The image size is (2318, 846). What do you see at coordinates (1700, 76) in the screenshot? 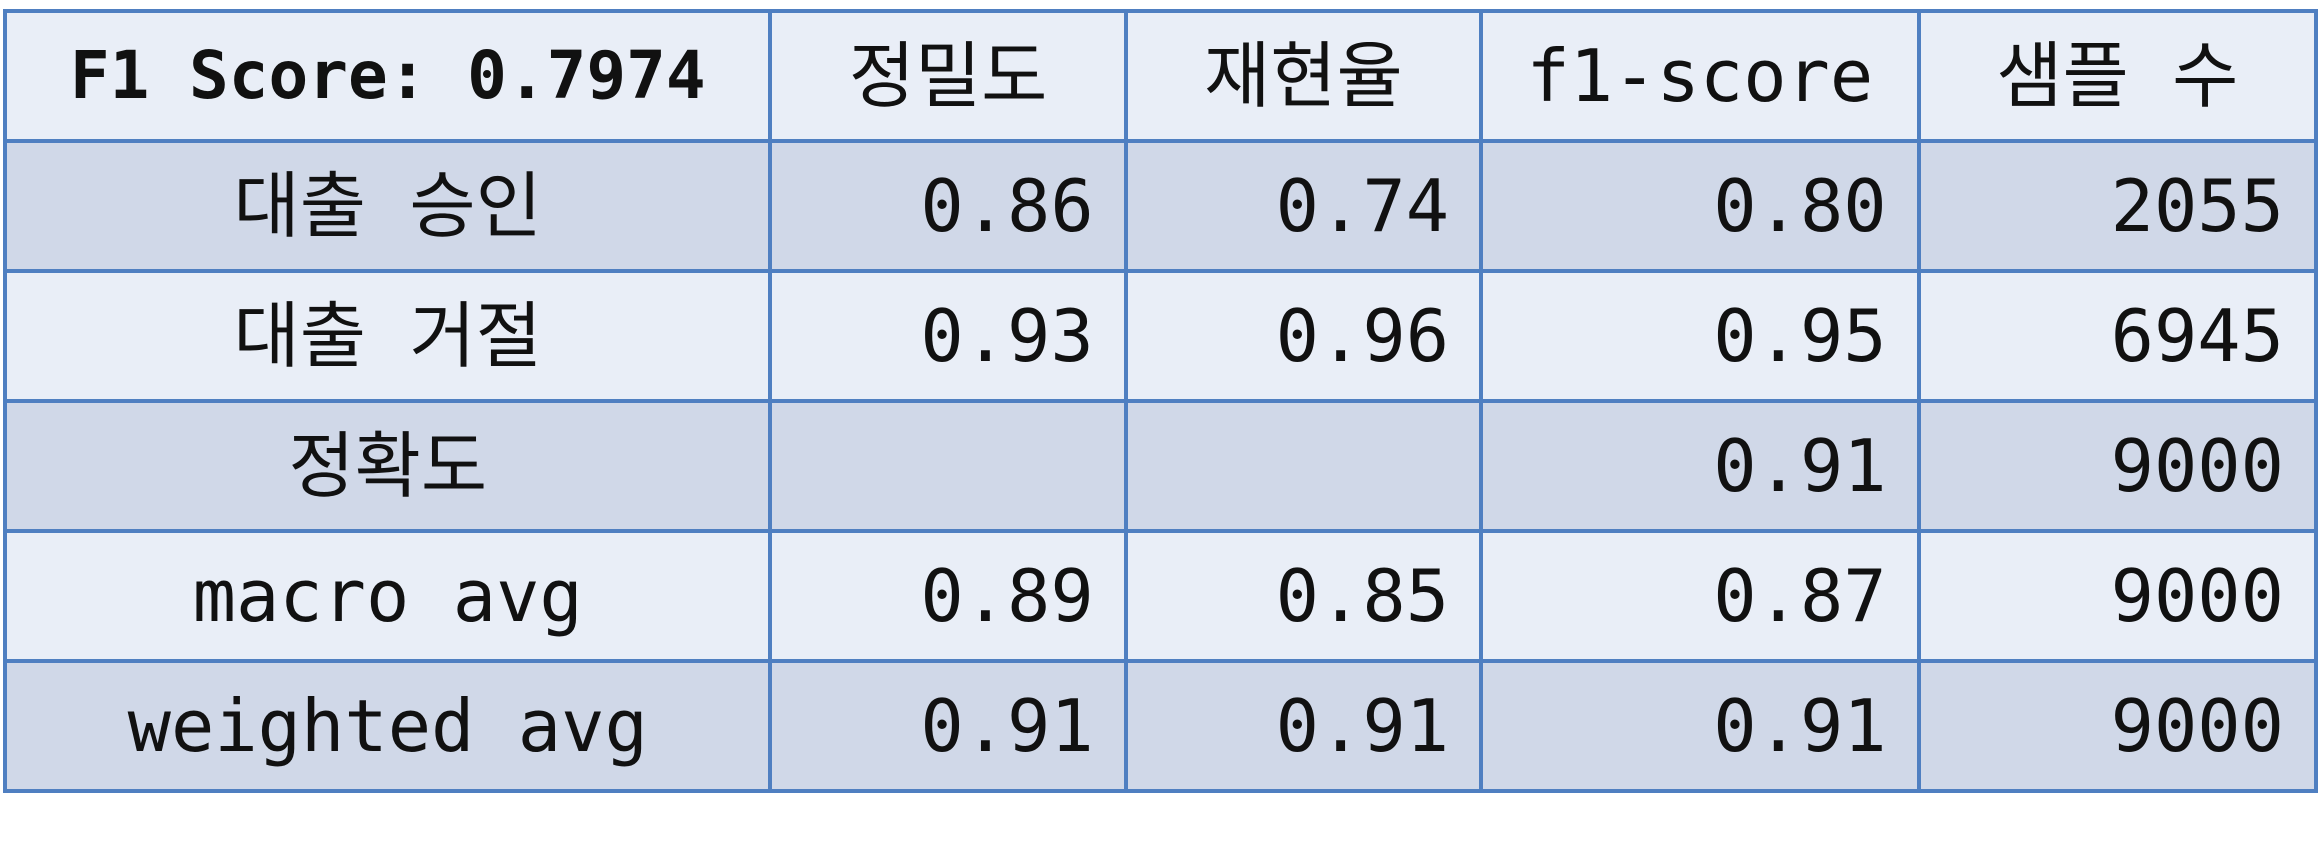
I see `column-header-f1-score: f1-score` at bounding box center [1700, 76].